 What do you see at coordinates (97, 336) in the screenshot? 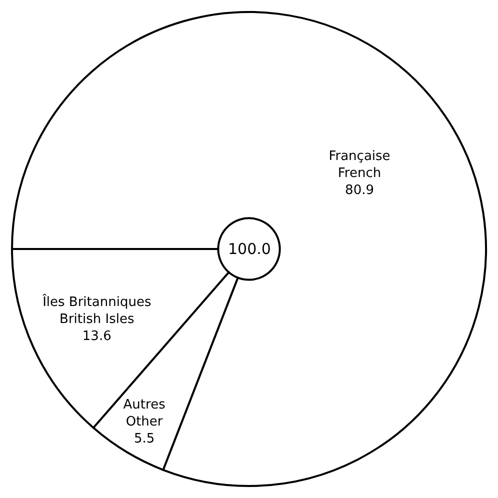
I see `data-label: 13.6` at bounding box center [97, 336].